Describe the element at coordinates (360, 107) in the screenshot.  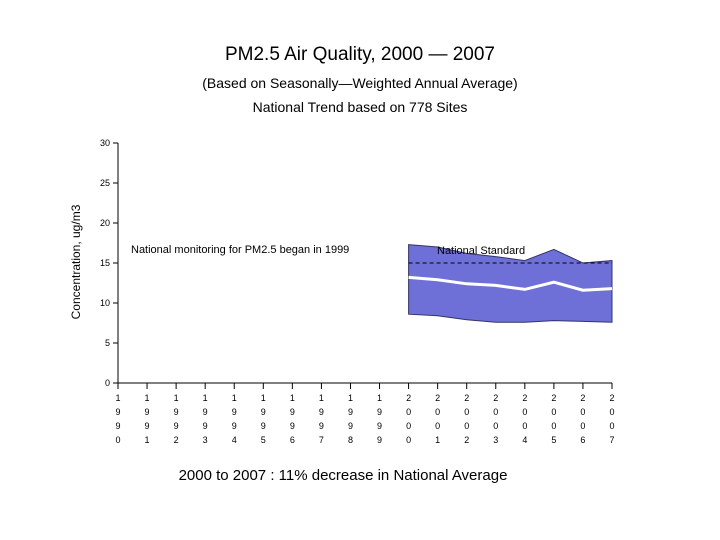
I see `chart-subtitle-2: National Trend based on 778 Sites` at that location.